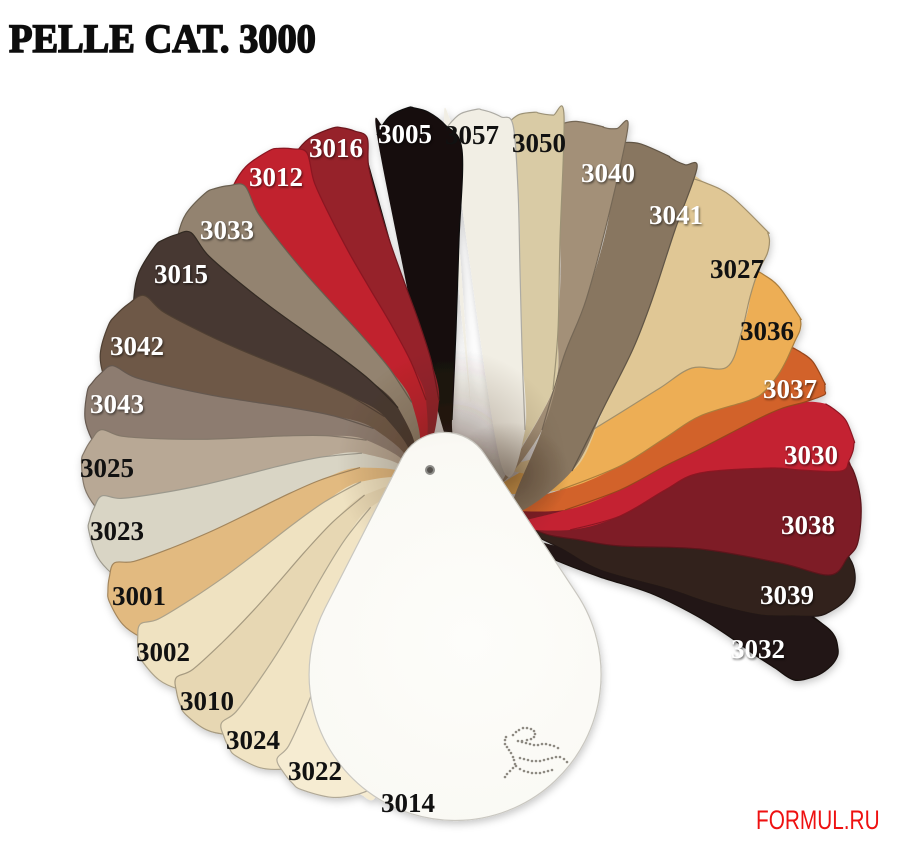 The image size is (900, 856). I want to click on svg-text: 3014, so click(408, 803).